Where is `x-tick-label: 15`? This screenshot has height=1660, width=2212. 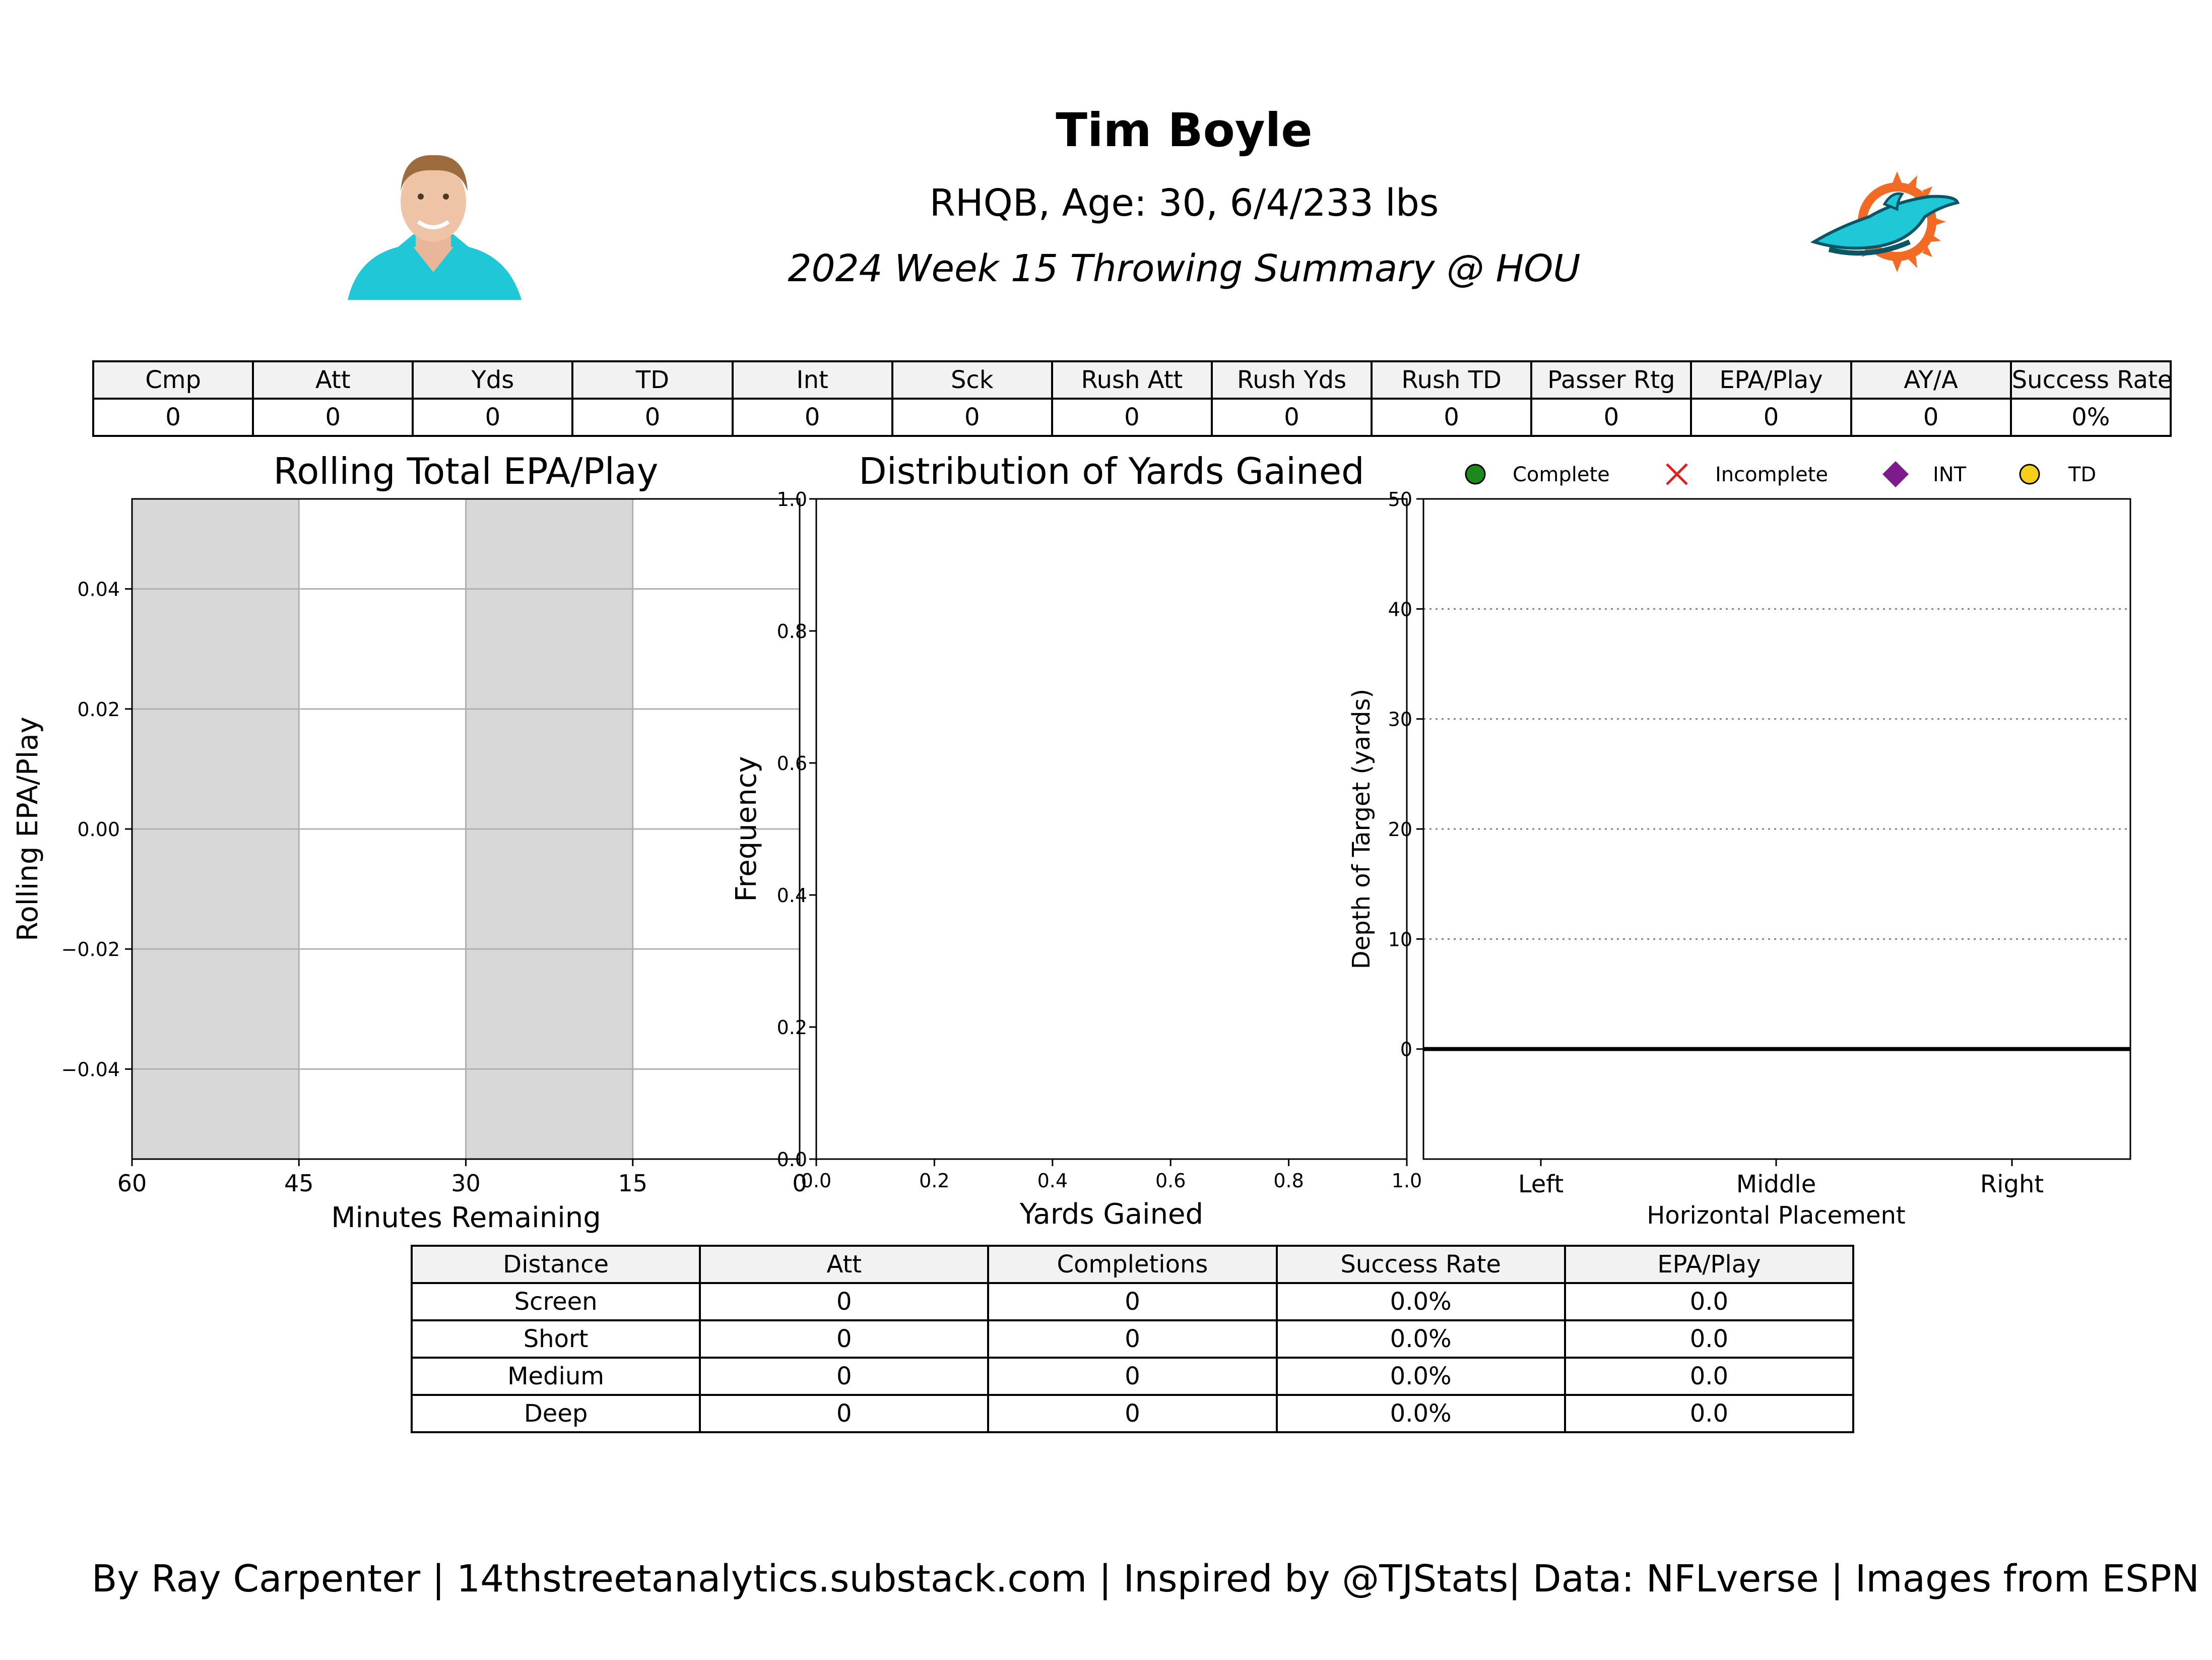
x-tick-label: 15 is located at coordinates (632, 1183).